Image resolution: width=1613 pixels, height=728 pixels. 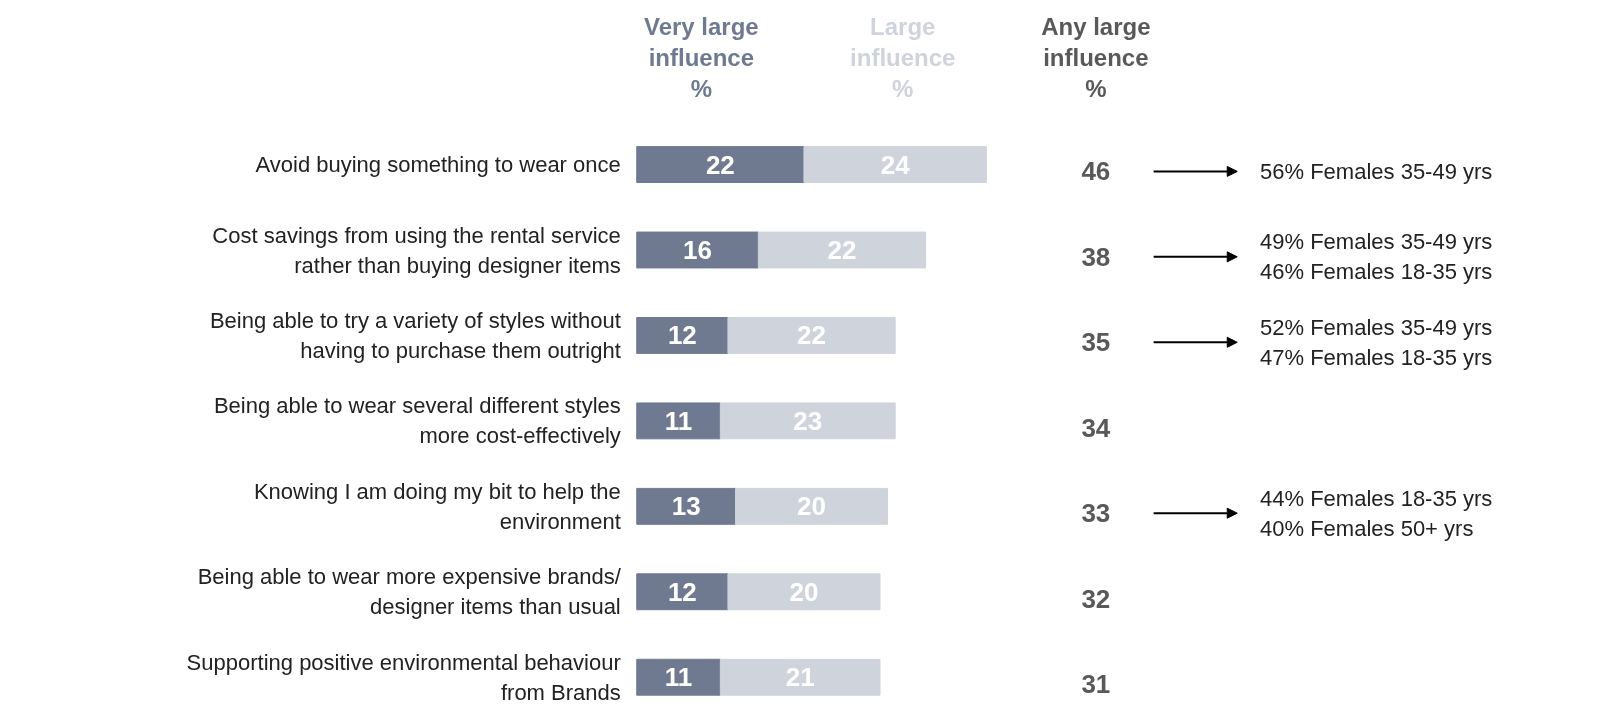 I want to click on y-tick-label: Knowing I am doing my bit to help the environment, so click(x=437, y=506).